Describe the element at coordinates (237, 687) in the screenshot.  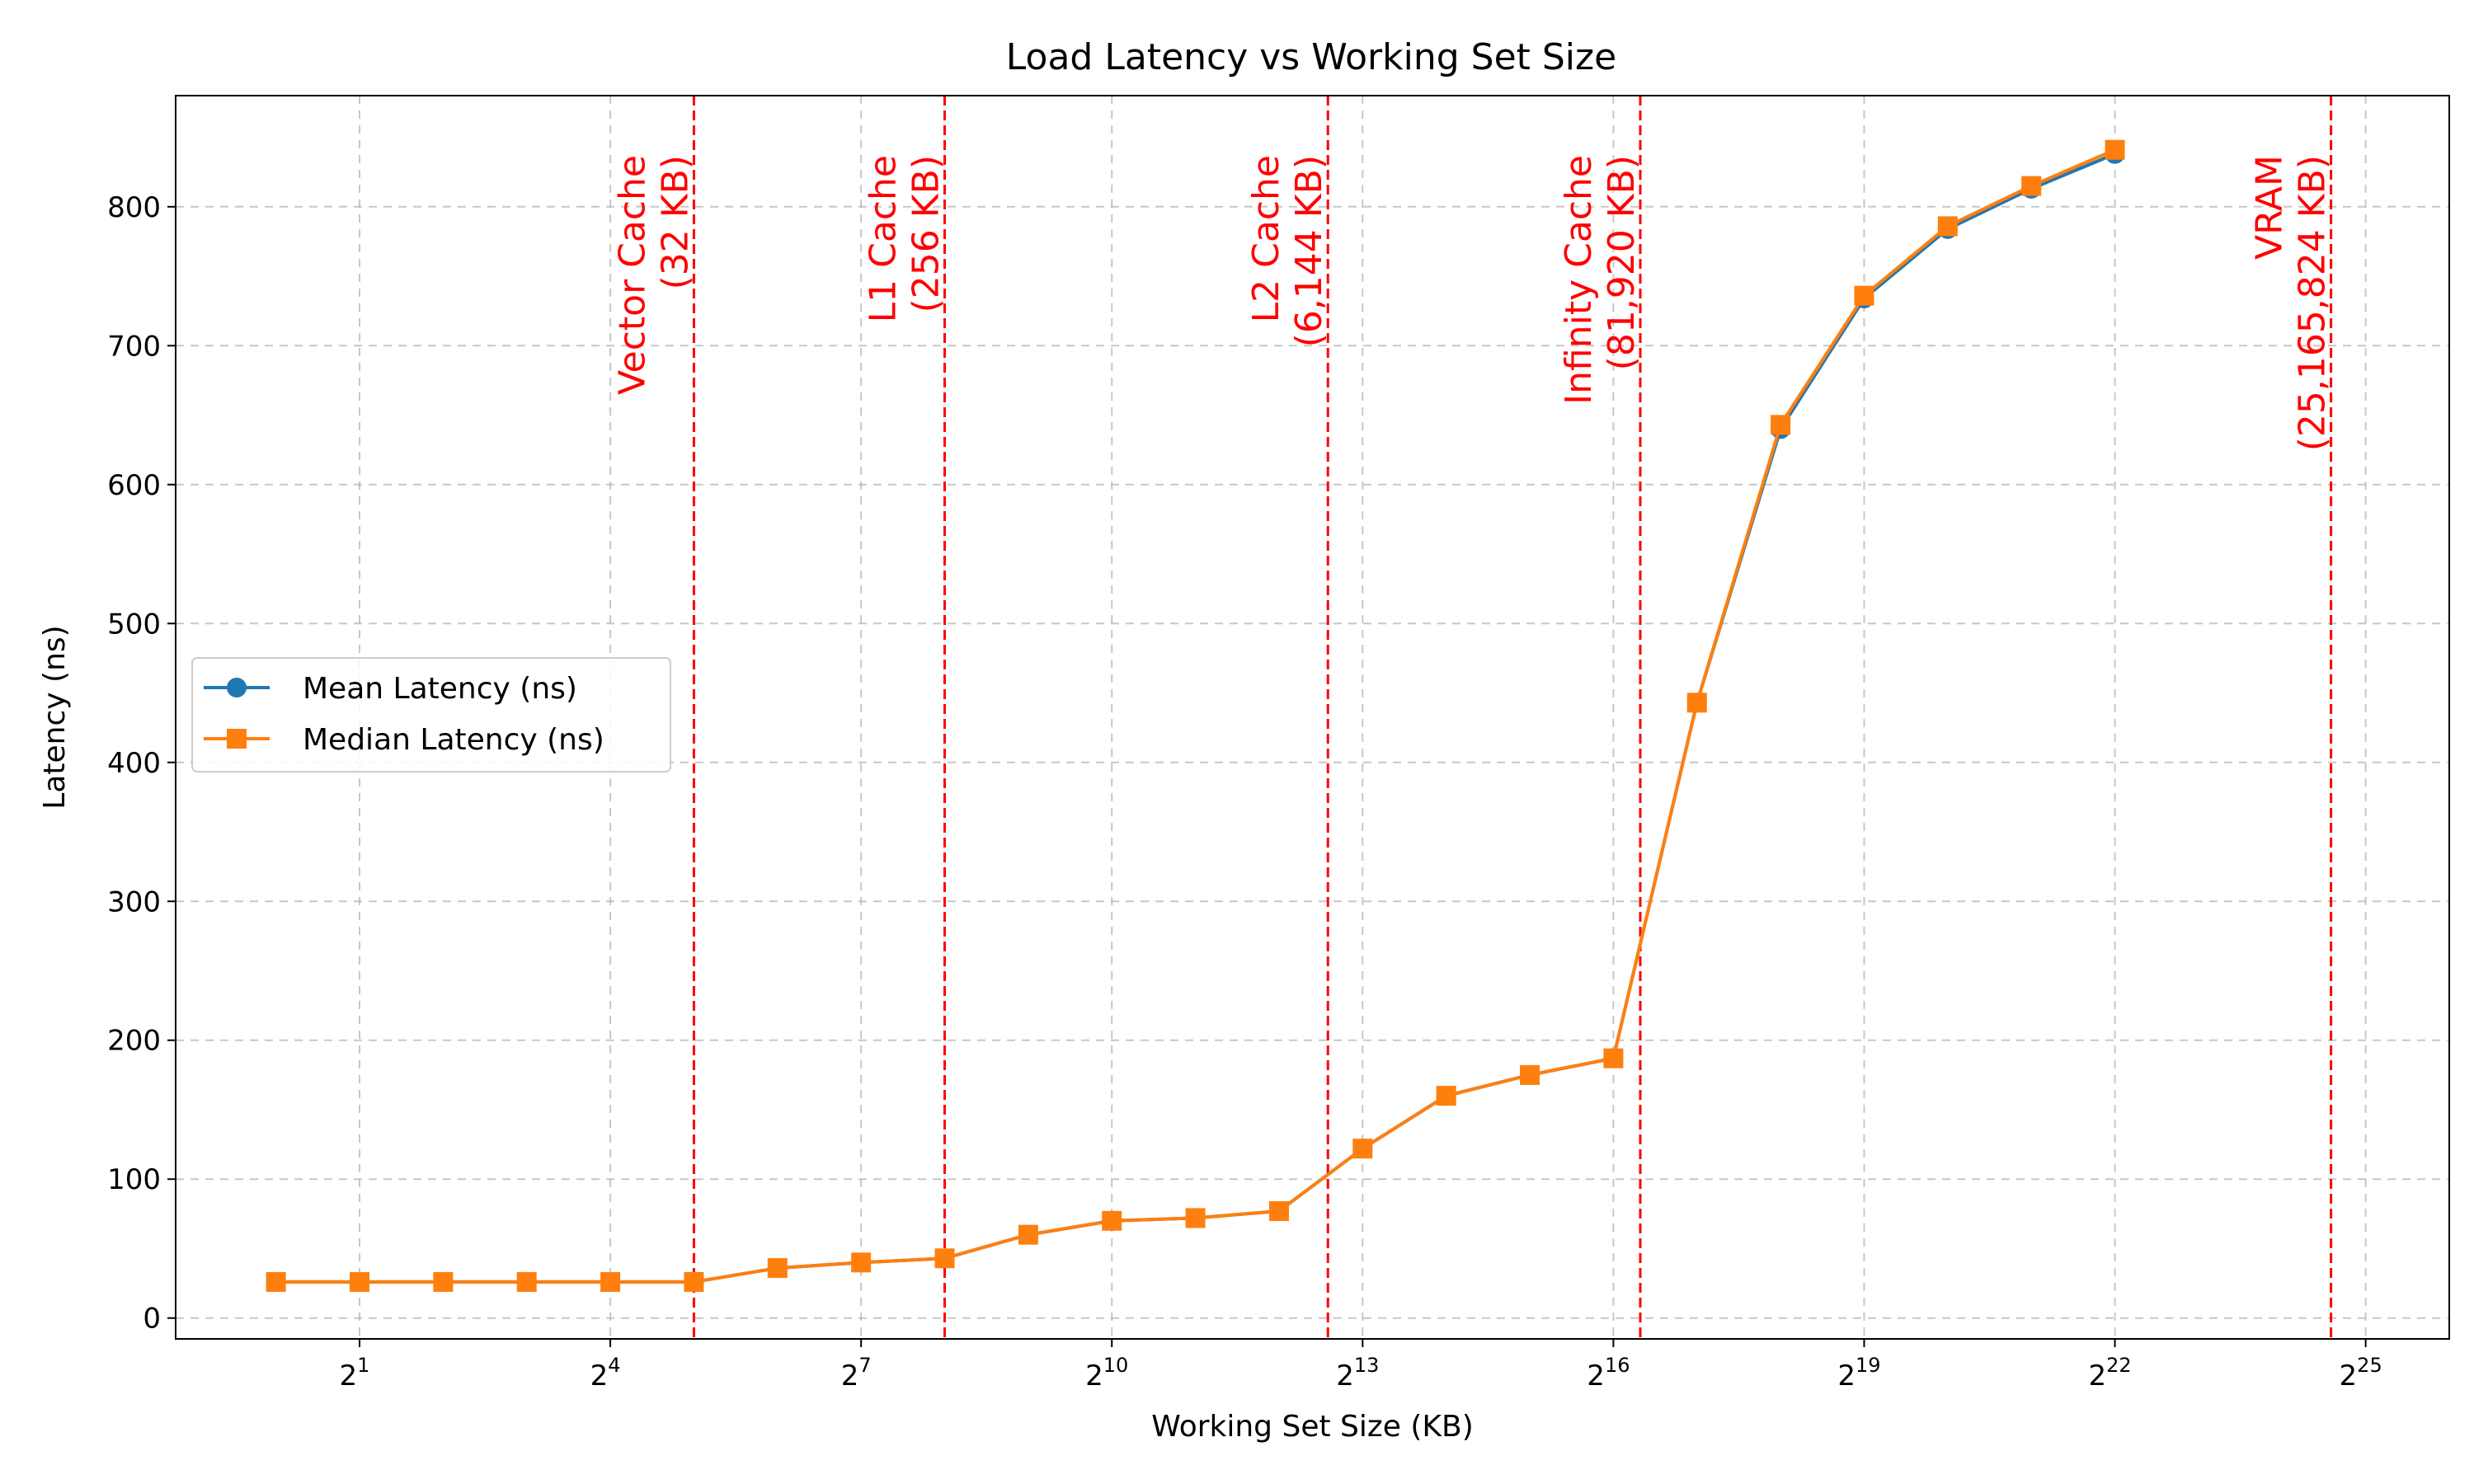
I see `legend-marker-circle` at that location.